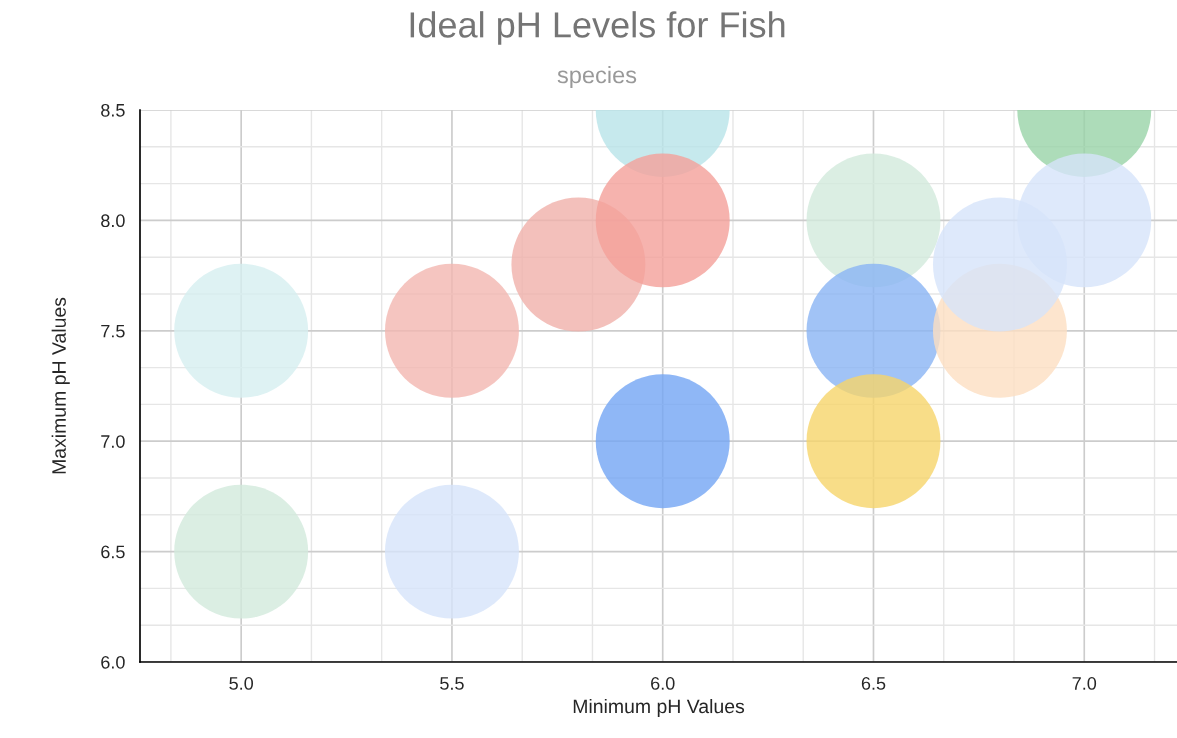 This screenshot has height=738, width=1177. What do you see at coordinates (113, 662) in the screenshot?
I see `y-tick-label: 6.0` at bounding box center [113, 662].